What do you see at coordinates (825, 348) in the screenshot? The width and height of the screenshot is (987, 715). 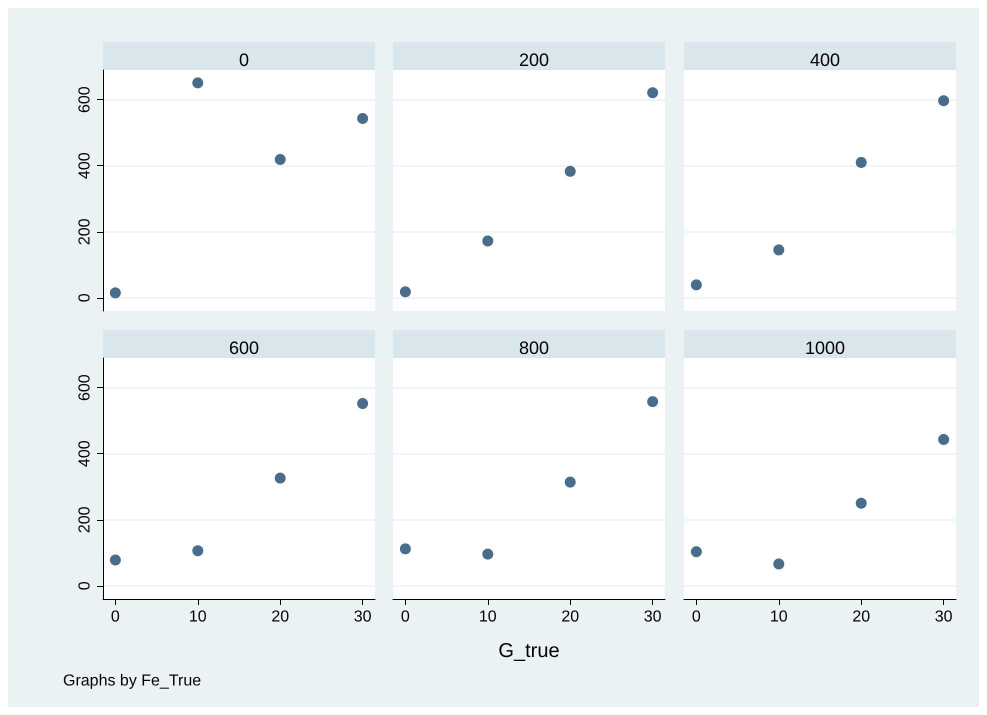 I see `chart-title: 1000` at bounding box center [825, 348].